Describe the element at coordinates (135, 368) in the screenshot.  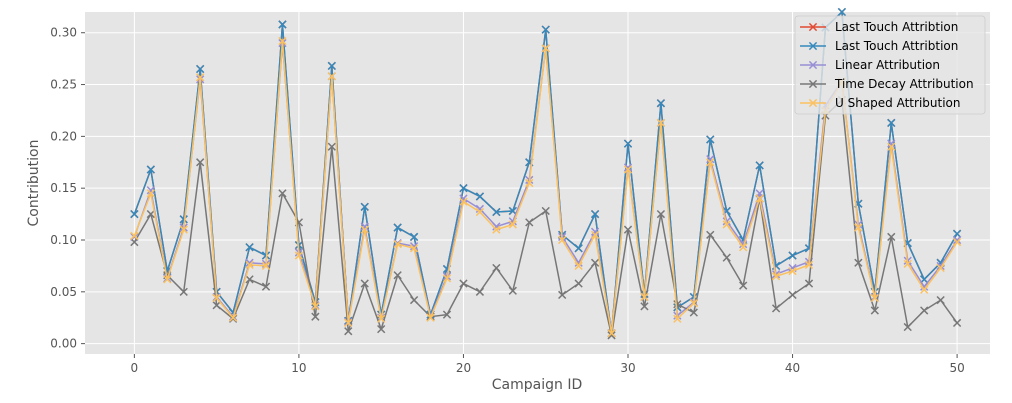
I see `x-tick-label: 0` at that location.